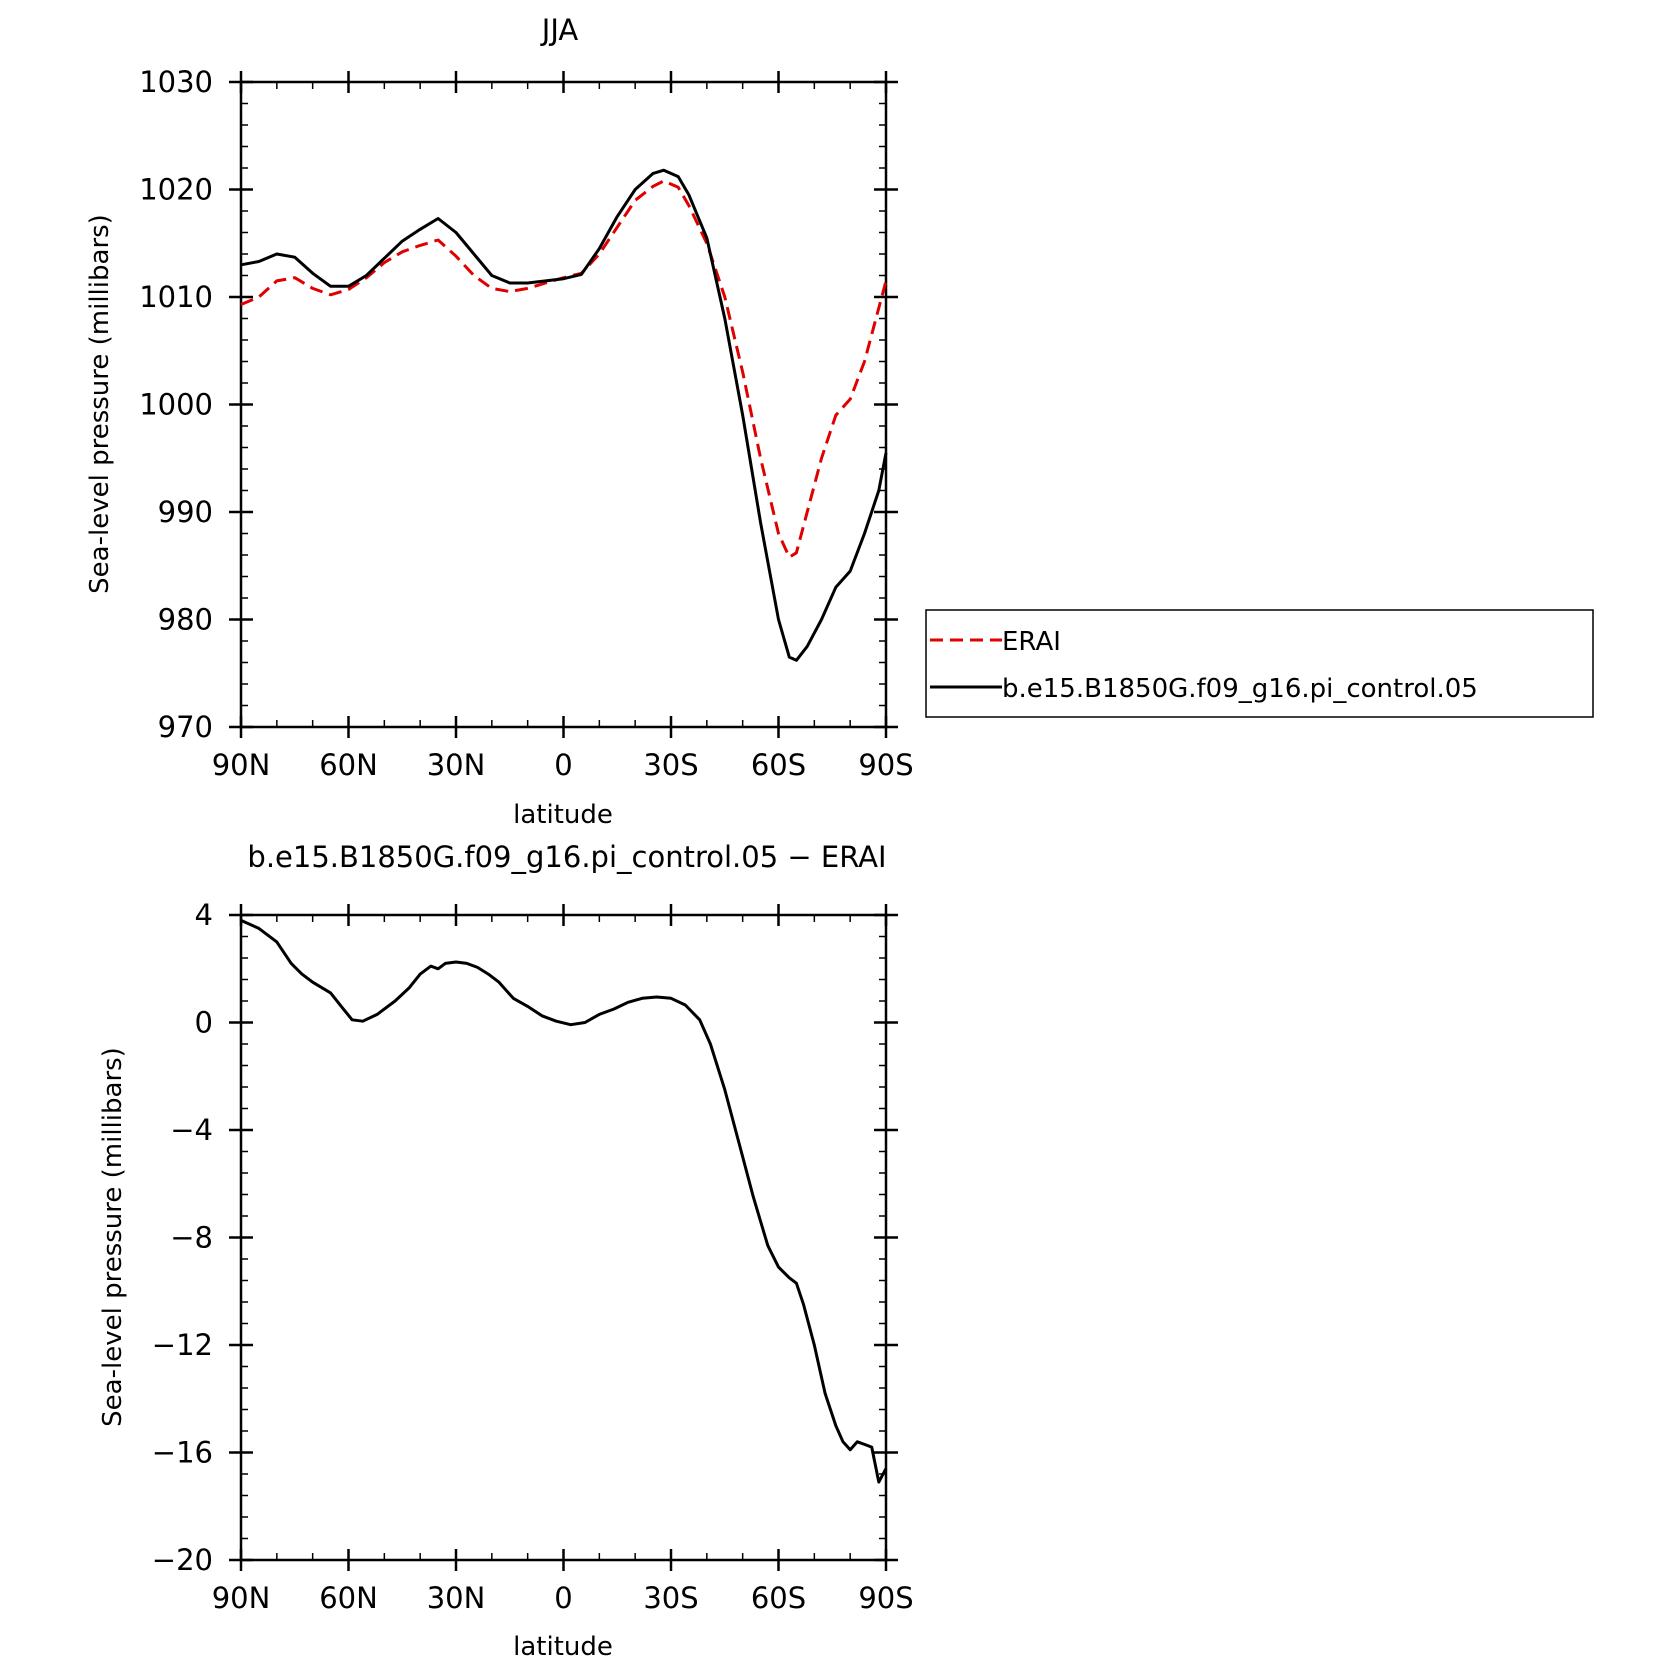  Describe the element at coordinates (182, 1453) in the screenshot. I see `y-tick-label: −16` at that location.